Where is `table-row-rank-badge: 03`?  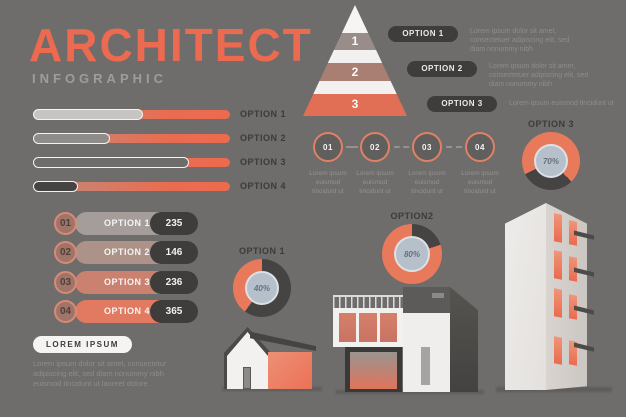 table-row-rank-badge: 03 is located at coordinates (65, 282).